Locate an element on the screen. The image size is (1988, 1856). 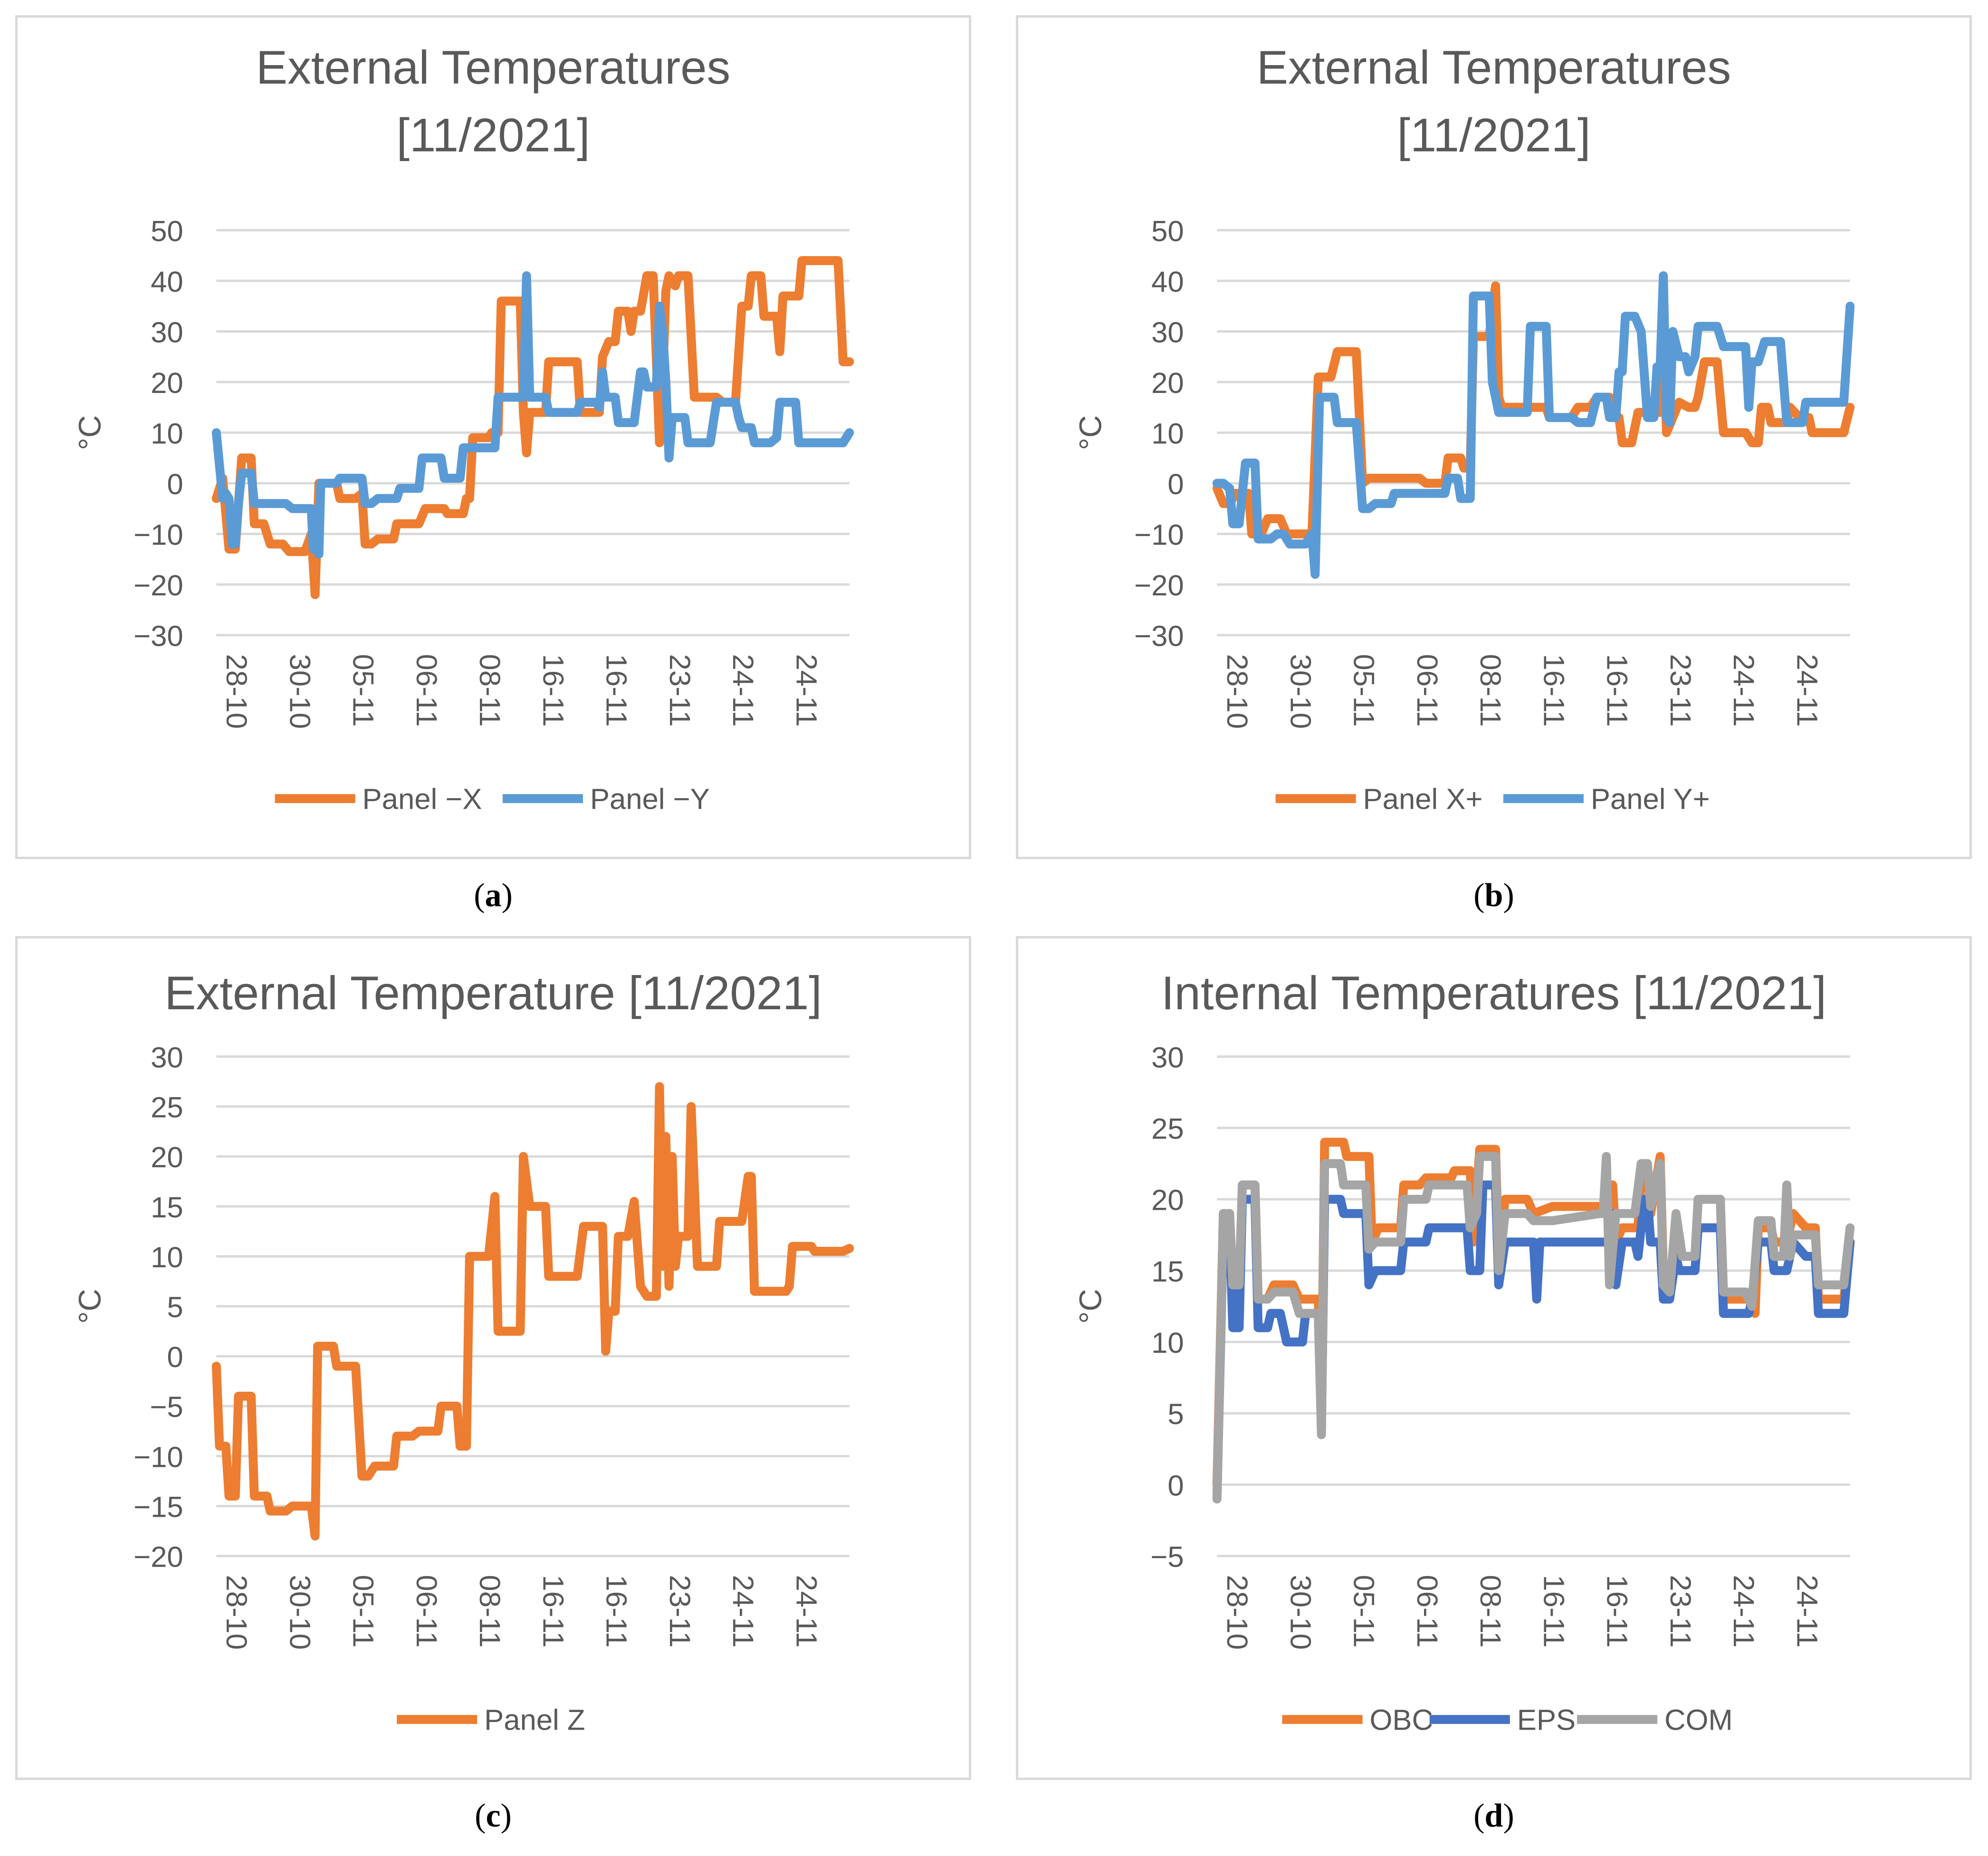
legend-label: Panel Z is located at coordinates (534, 1720).